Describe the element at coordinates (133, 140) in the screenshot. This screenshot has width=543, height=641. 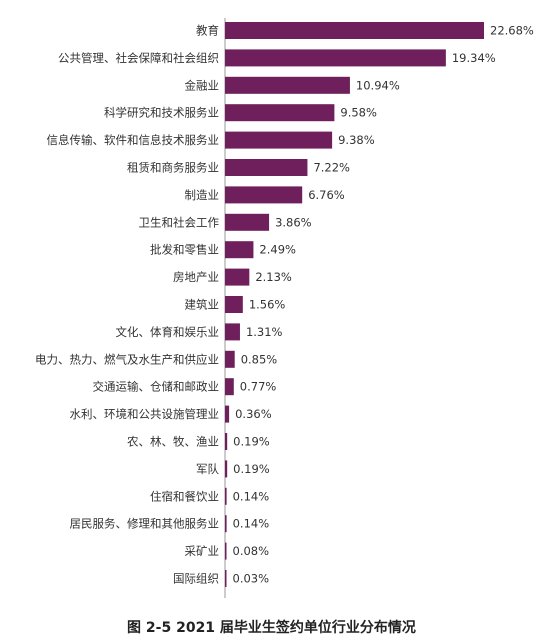
I see `category-label: 信息传输、软件和信息技术服务业` at that location.